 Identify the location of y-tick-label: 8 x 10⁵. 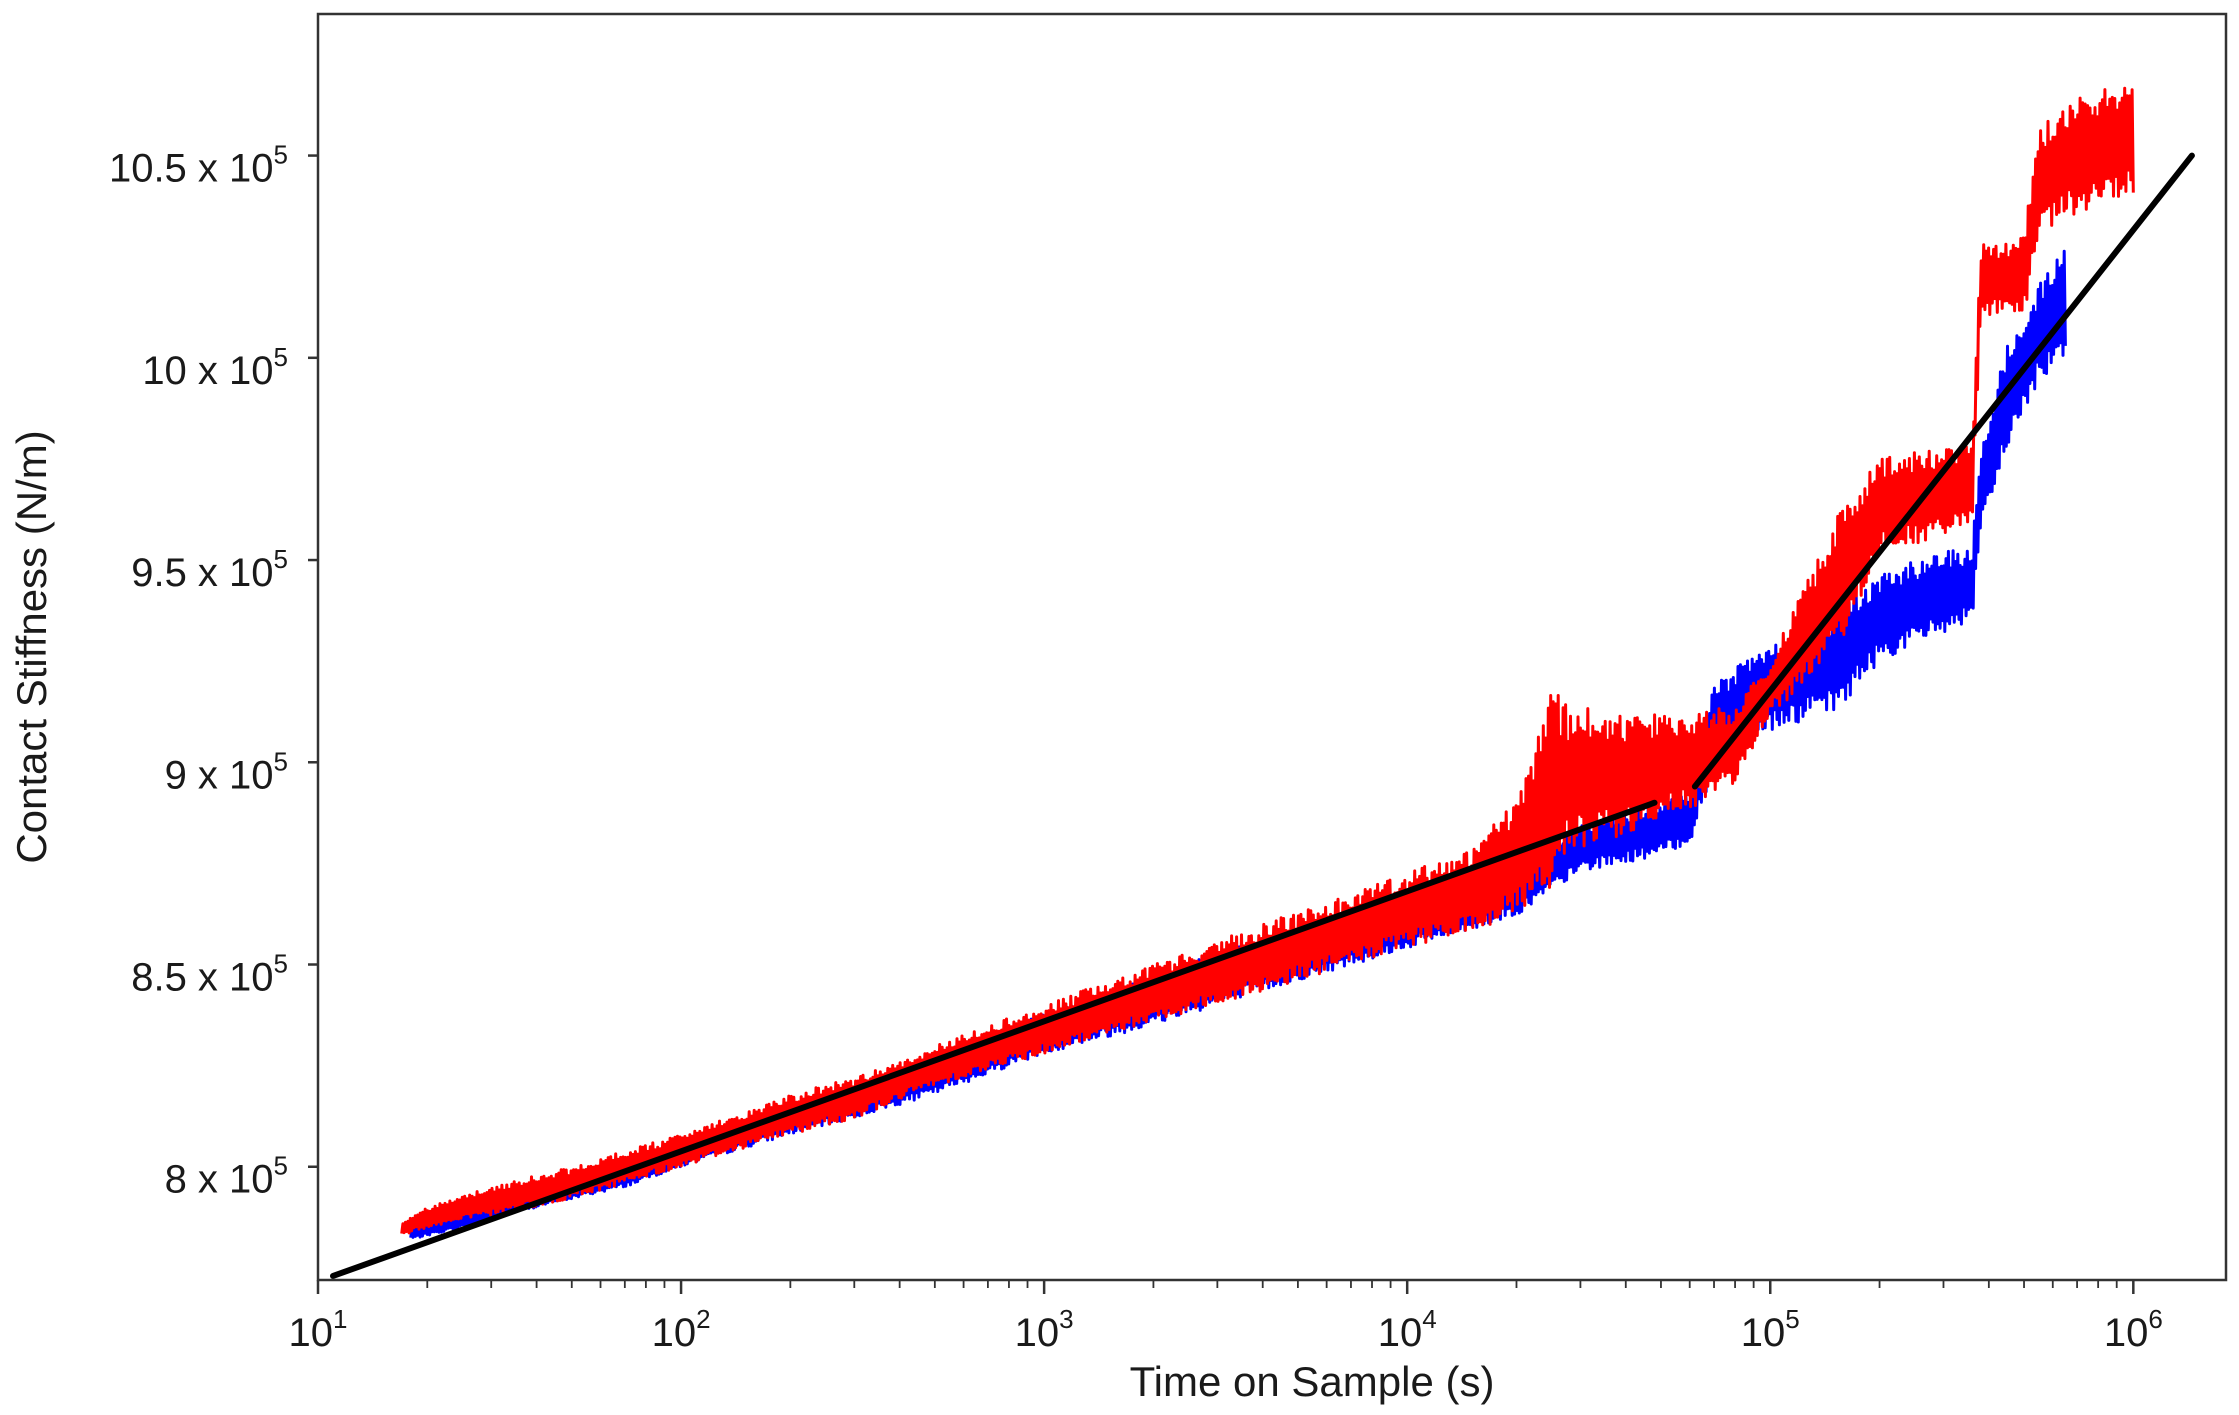
(226, 1176).